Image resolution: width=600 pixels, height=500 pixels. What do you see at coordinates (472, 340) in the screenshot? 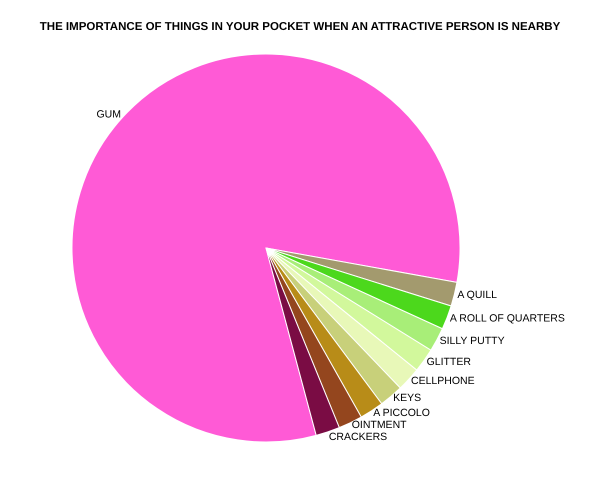
I see `slice-label: SILLY PUTTY` at bounding box center [472, 340].